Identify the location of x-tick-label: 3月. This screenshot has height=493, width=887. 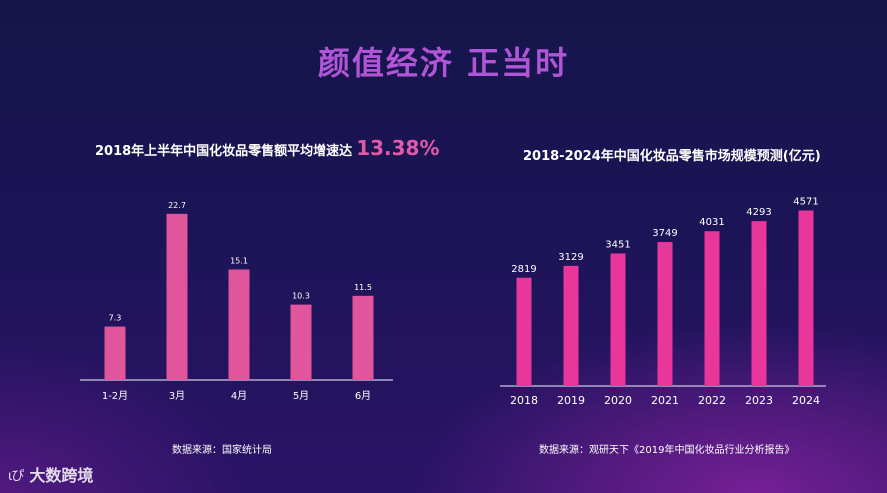
(177, 396).